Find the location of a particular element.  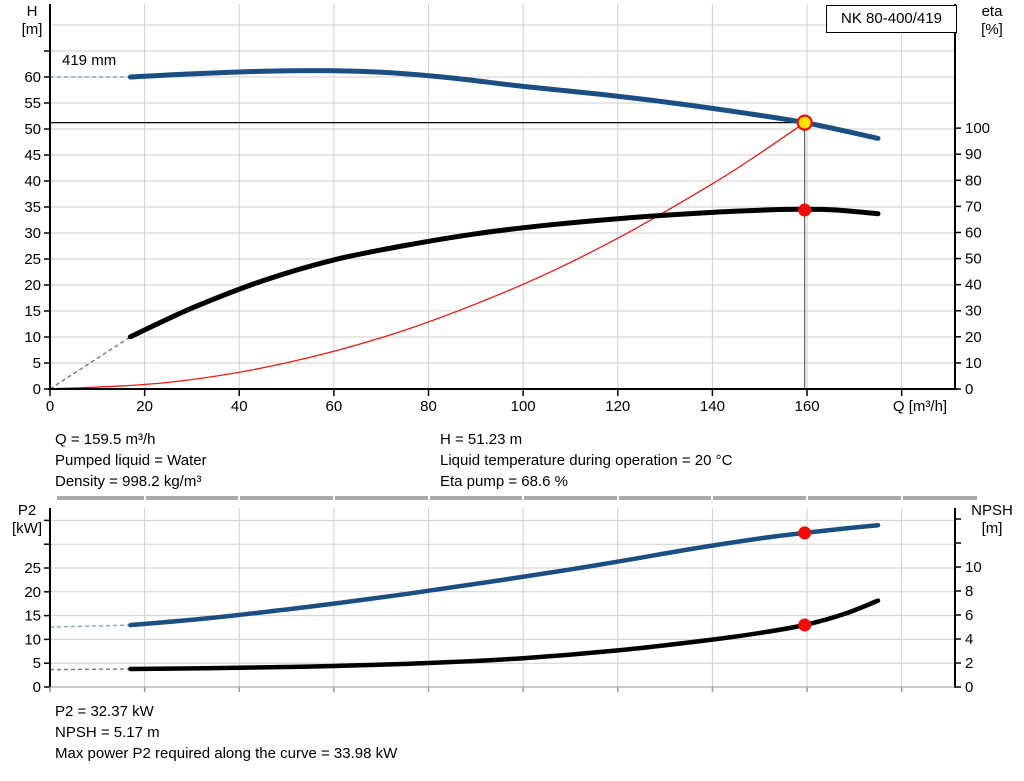

x-tick-label: 20 is located at coordinates (144, 406).